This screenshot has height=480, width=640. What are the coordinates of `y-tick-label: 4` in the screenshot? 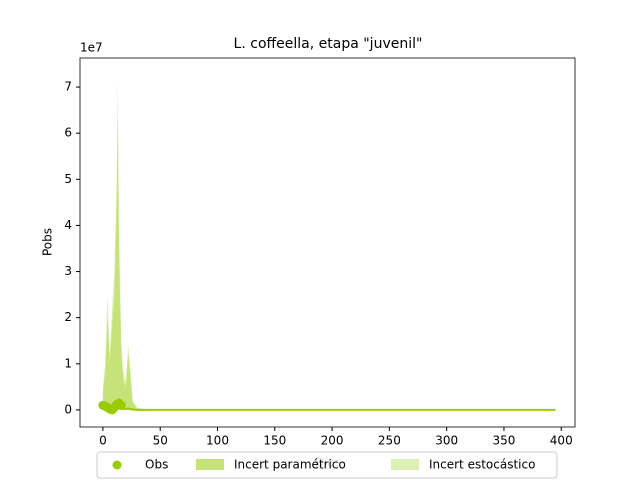 It's located at (68, 225).